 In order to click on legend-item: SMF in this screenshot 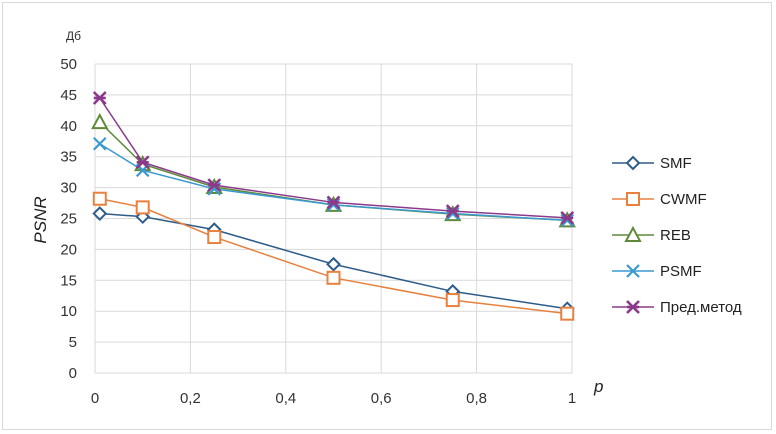, I will do `click(652, 163)`.